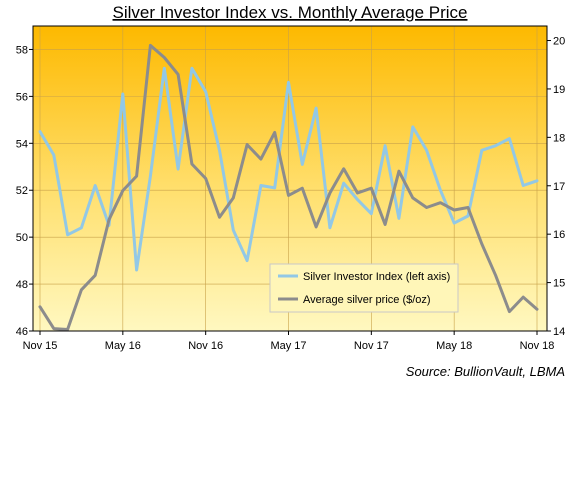  I want to click on y-right-tick-label: 18, so click(559, 138).